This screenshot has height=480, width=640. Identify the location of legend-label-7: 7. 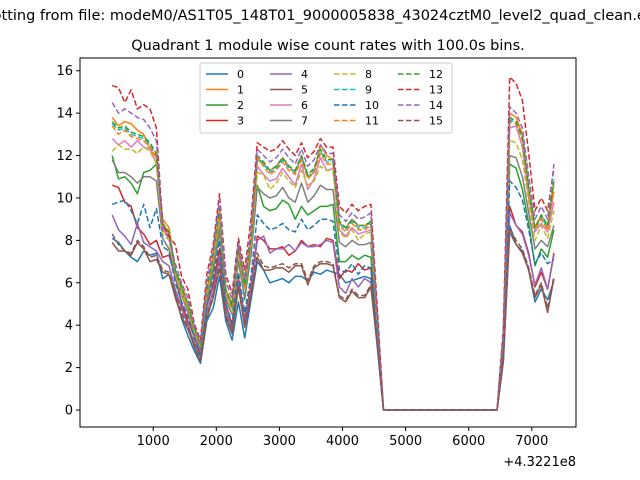
(304, 121).